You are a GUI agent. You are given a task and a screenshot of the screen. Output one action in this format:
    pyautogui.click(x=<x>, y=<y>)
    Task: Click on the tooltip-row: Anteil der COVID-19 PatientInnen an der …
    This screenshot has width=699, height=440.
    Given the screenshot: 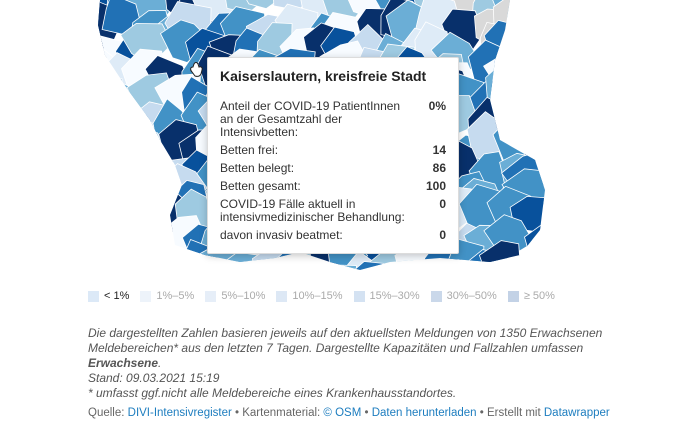 What is the action you would take?
    pyautogui.click(x=333, y=119)
    